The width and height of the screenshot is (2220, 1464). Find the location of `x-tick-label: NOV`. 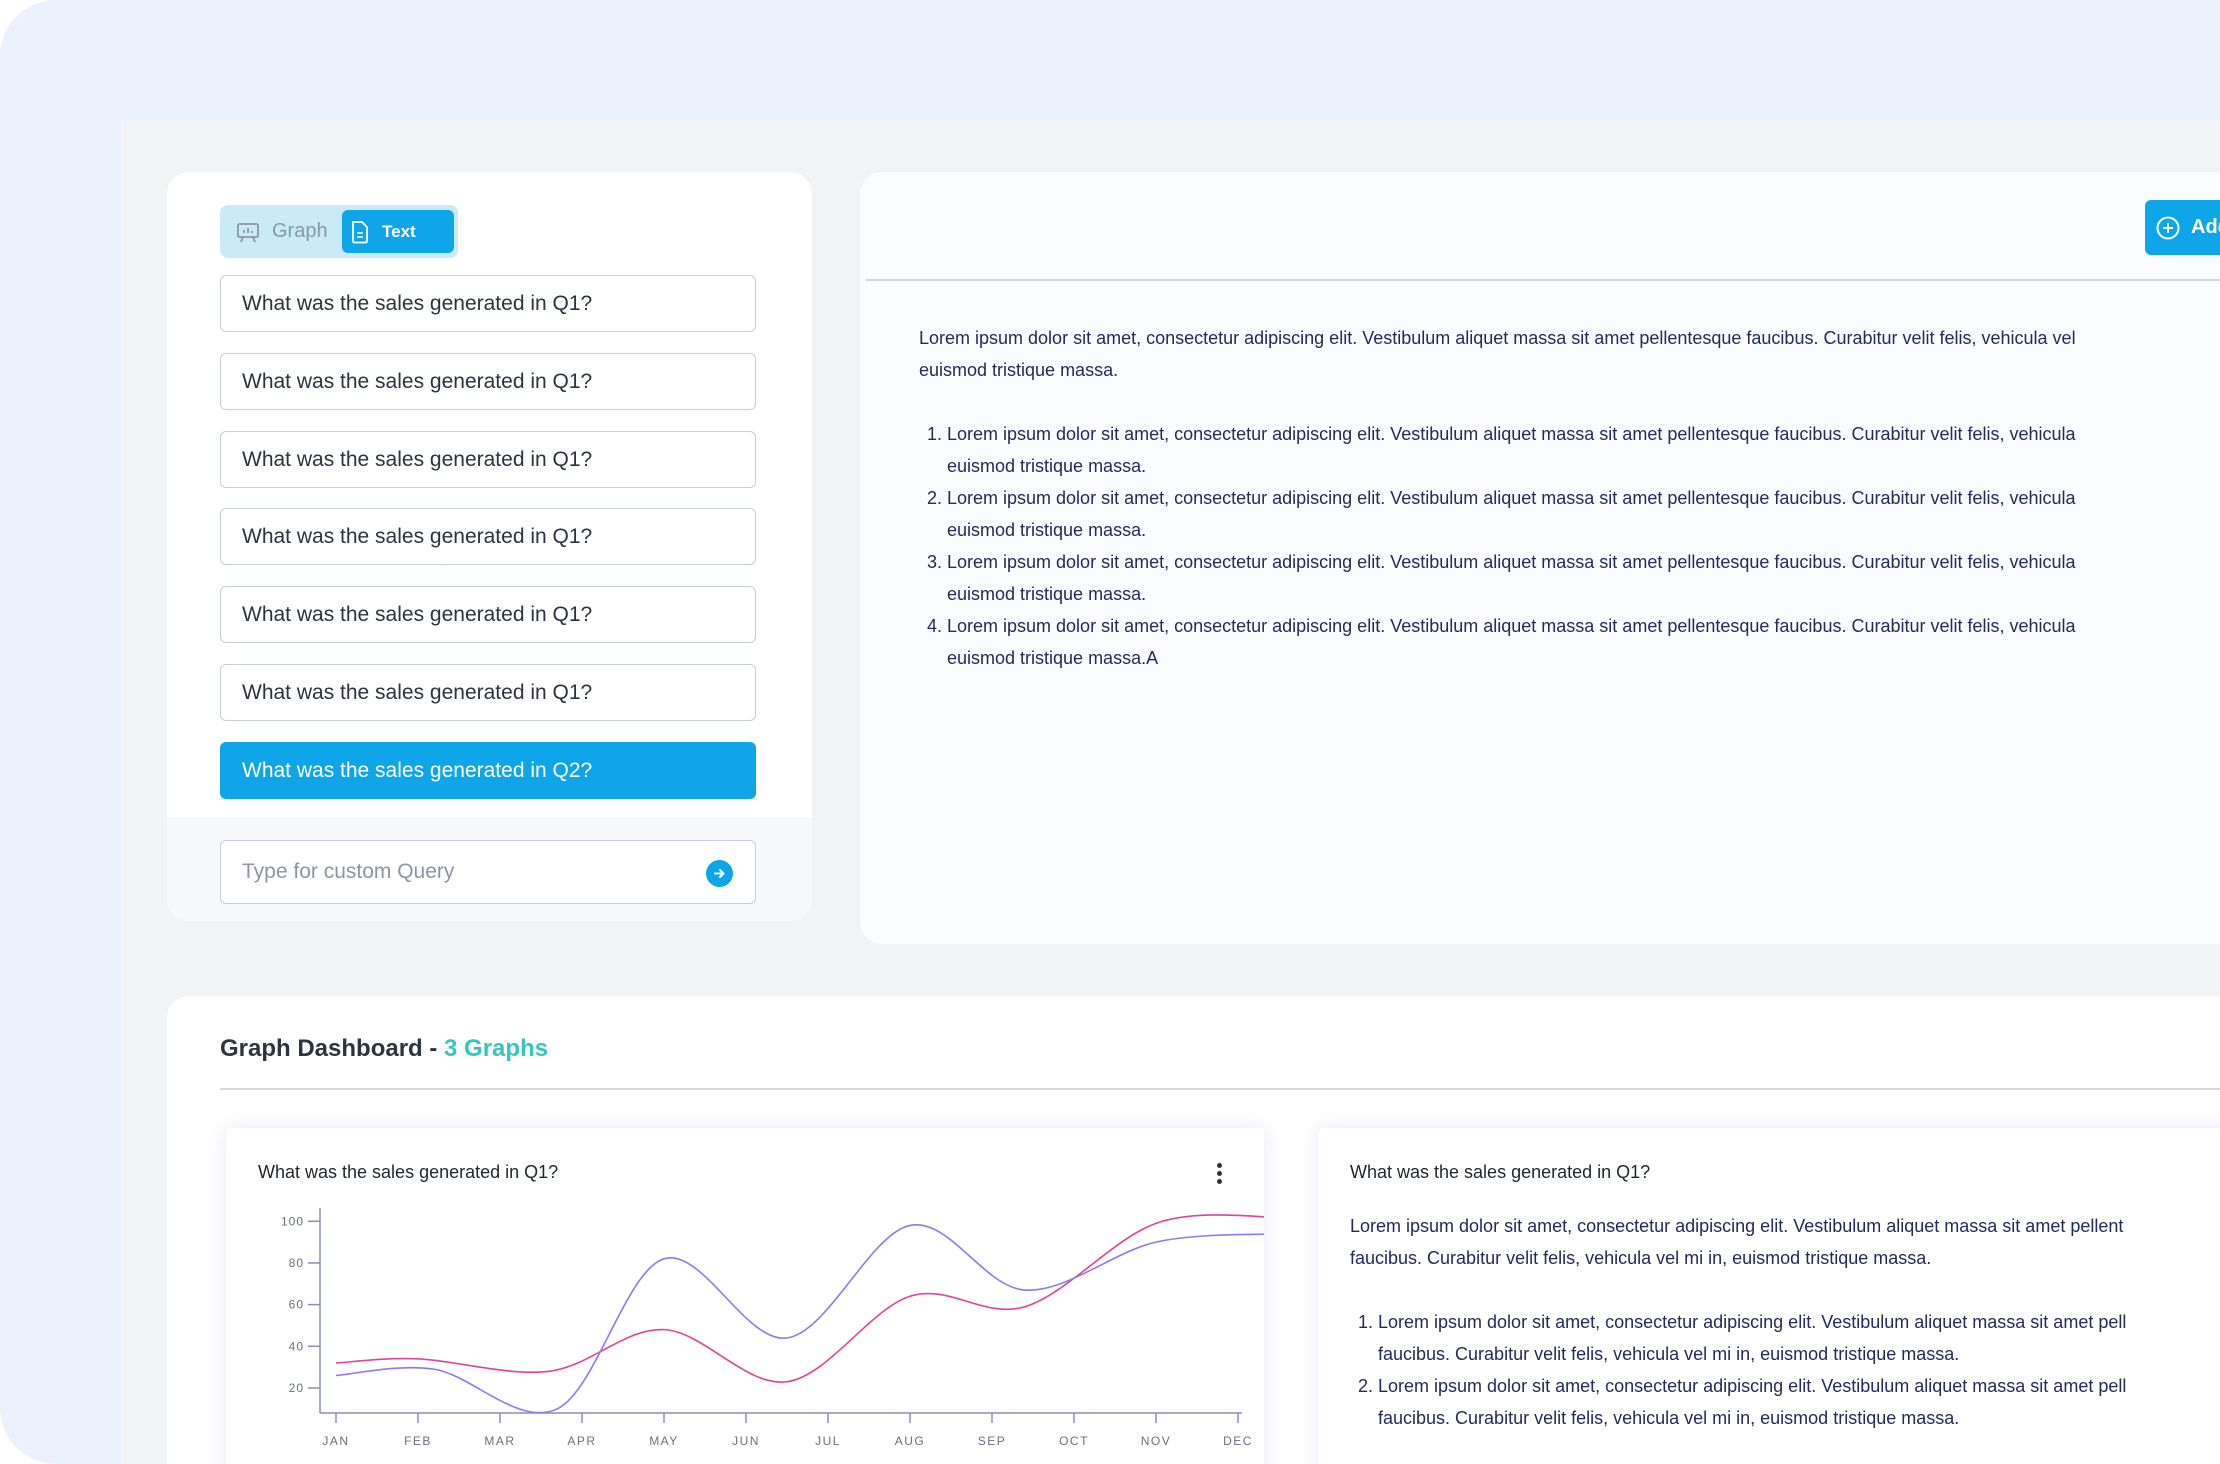

x-tick-label: NOV is located at coordinates (1156, 1441).